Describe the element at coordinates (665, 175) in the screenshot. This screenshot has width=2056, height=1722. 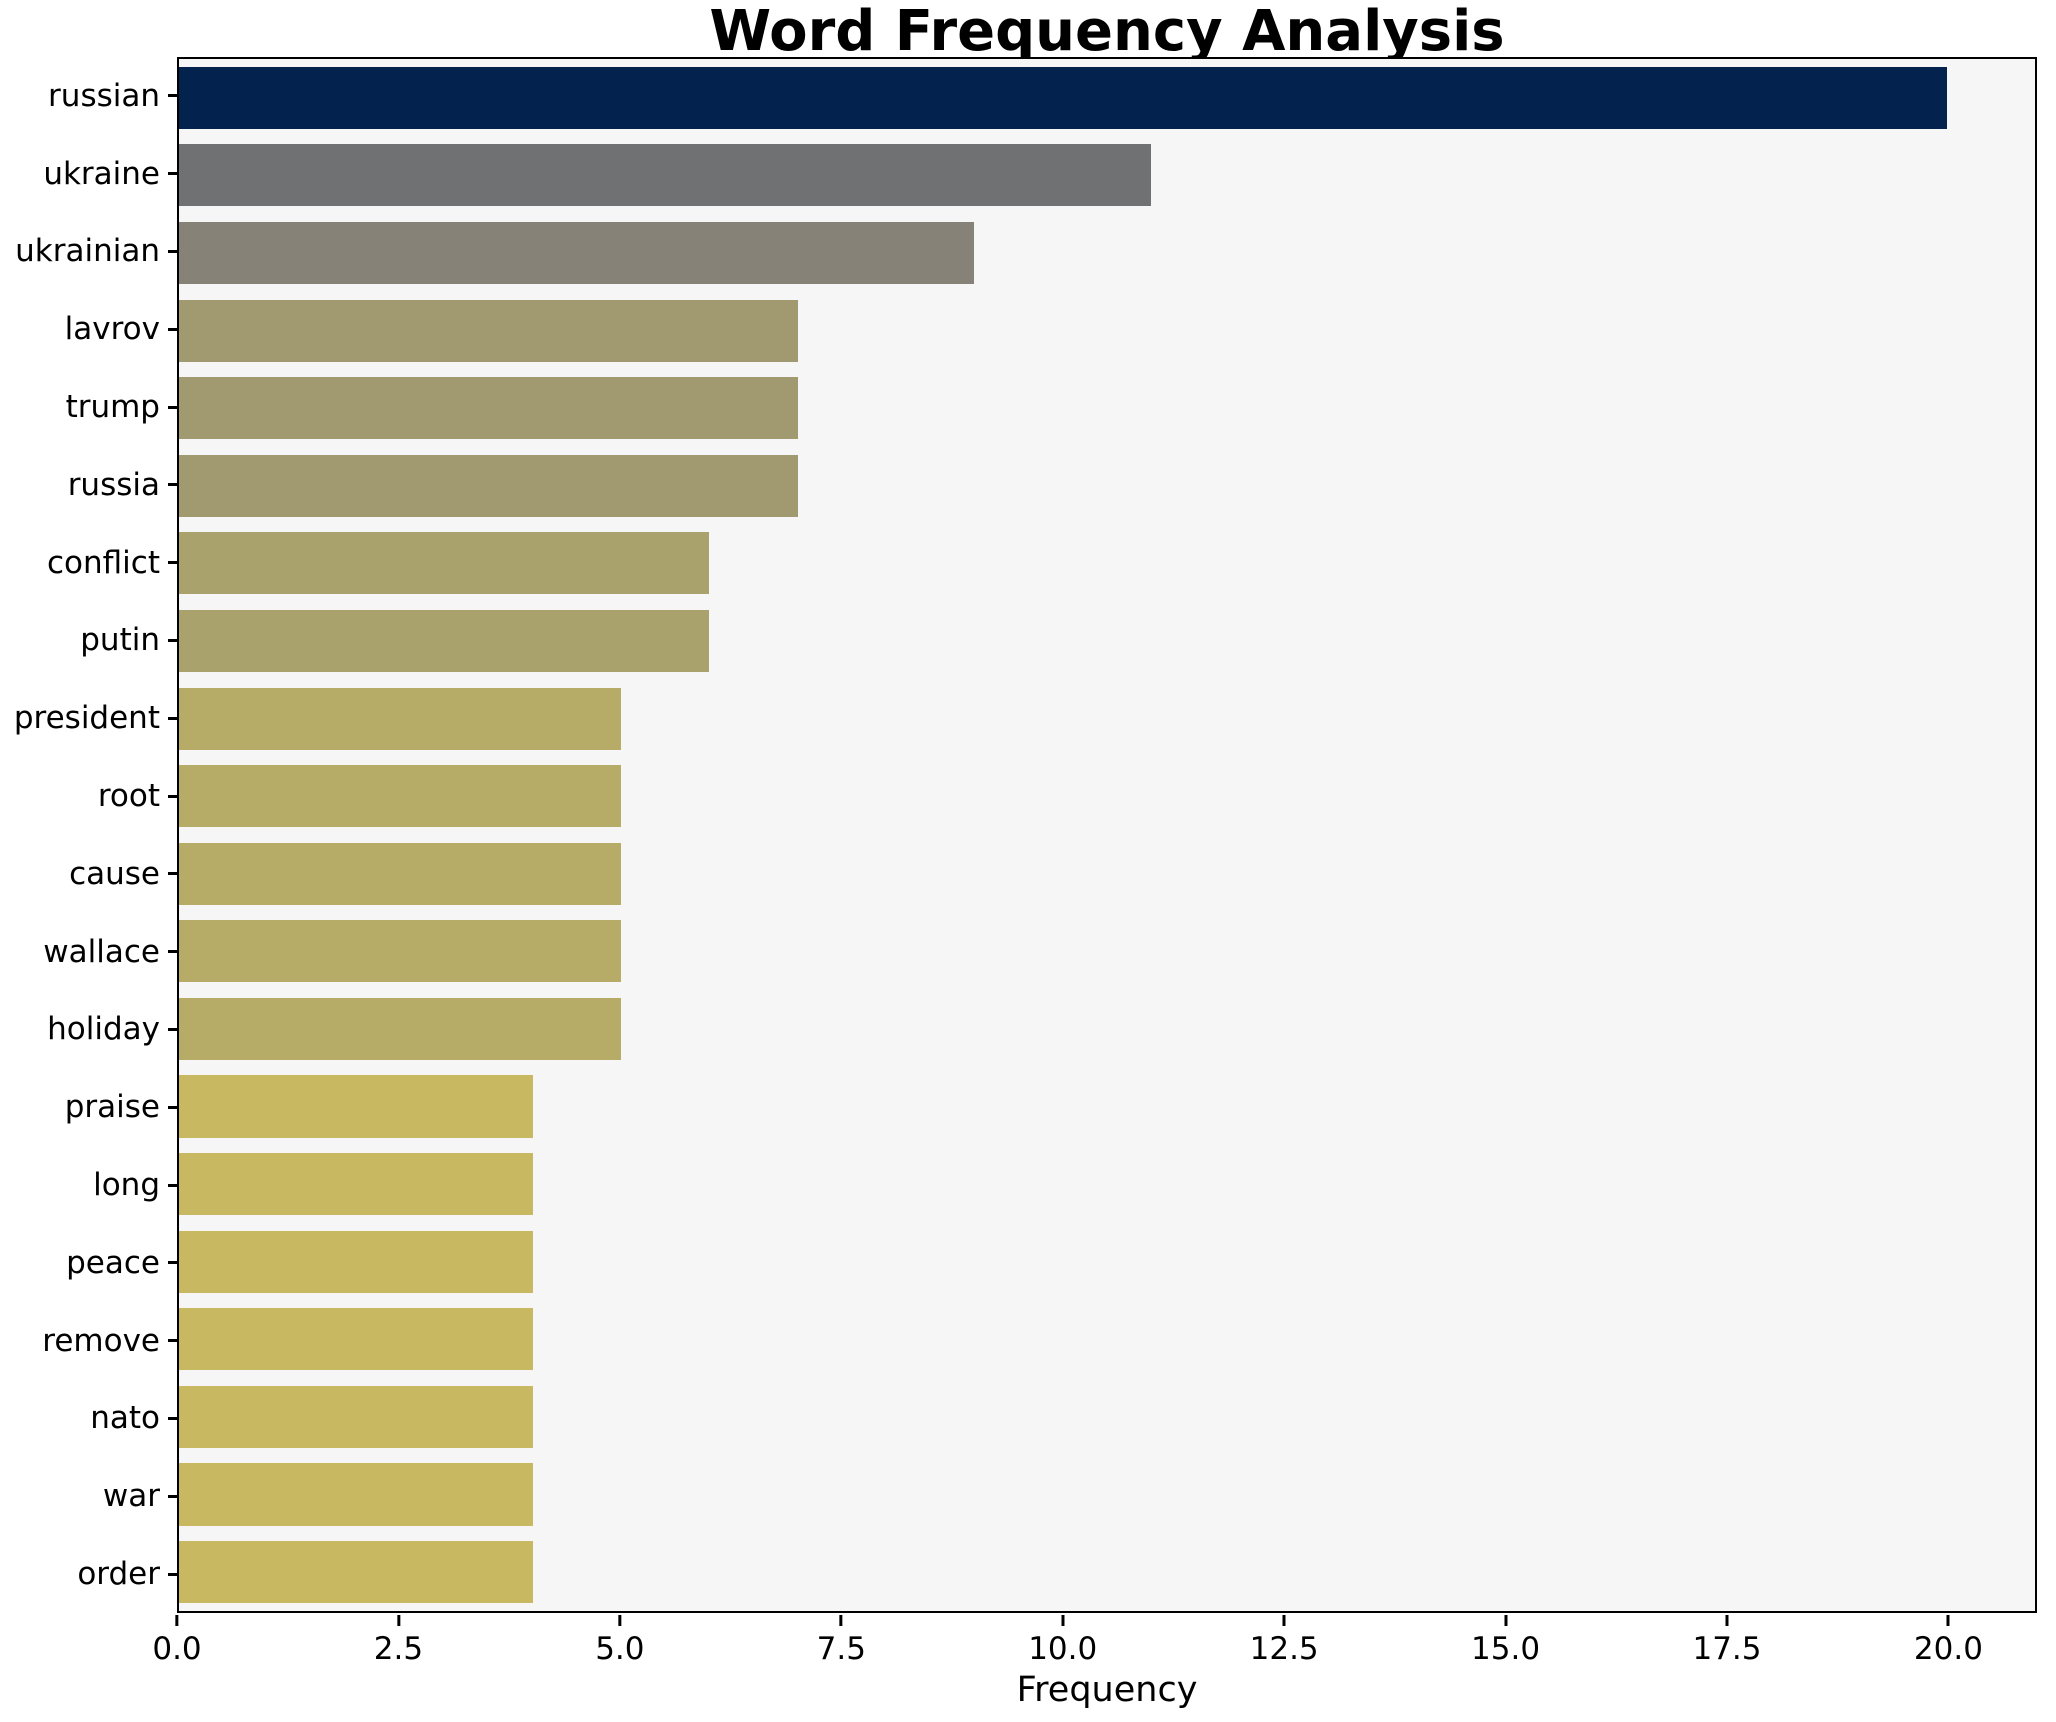
I see `bar-ukraine` at that location.